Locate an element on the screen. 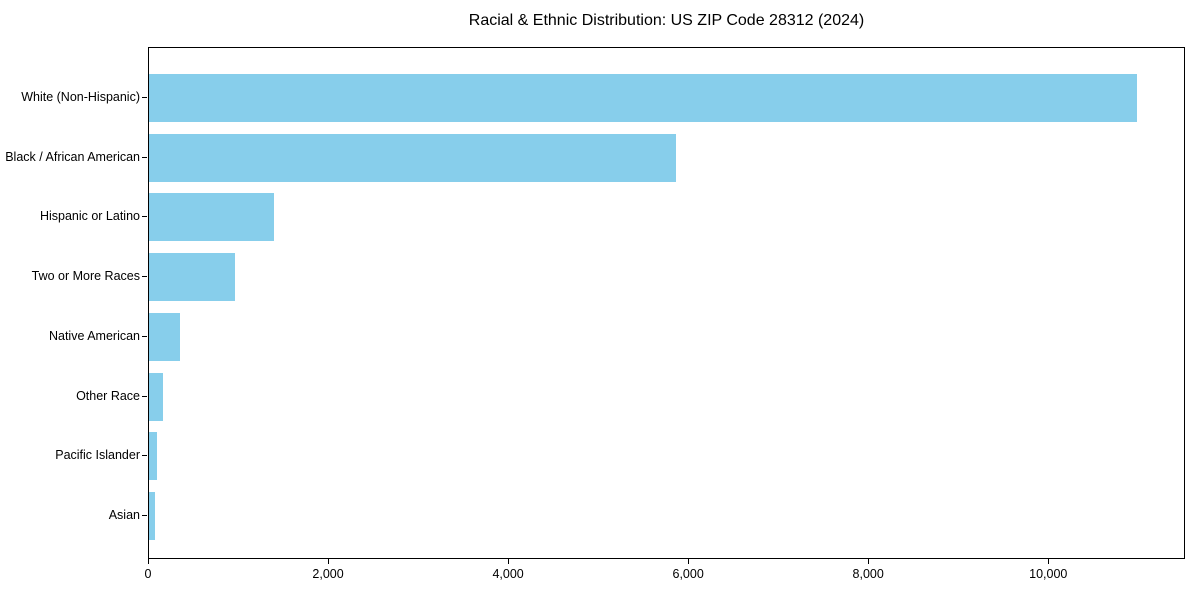 The height and width of the screenshot is (600, 1200). bar-hispanic-or-latino is located at coordinates (212, 217).